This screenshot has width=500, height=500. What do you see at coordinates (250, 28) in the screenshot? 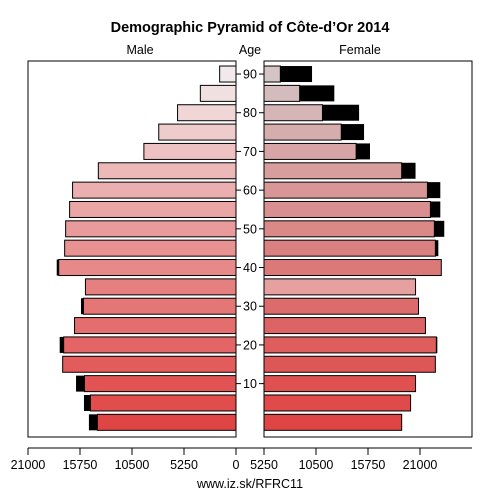
I see `chart-title: Demographic Pyramid of Côte-d’Or 2014` at bounding box center [250, 28].